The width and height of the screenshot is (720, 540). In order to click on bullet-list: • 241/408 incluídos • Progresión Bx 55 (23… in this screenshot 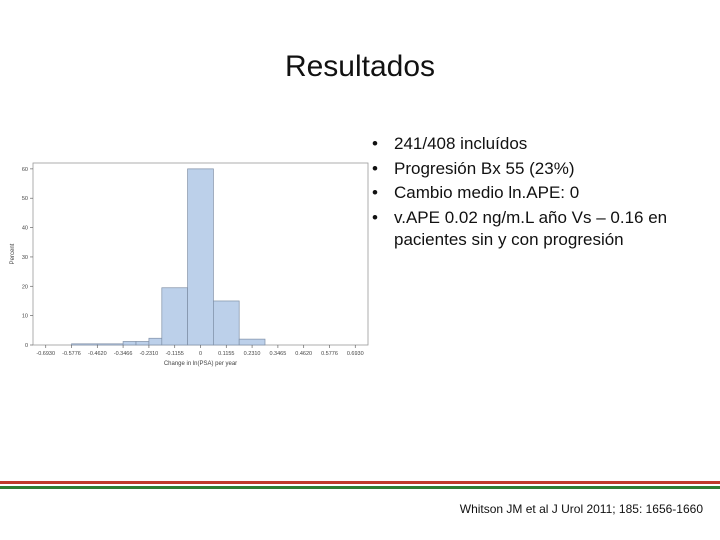, I will do `click(537, 193)`.